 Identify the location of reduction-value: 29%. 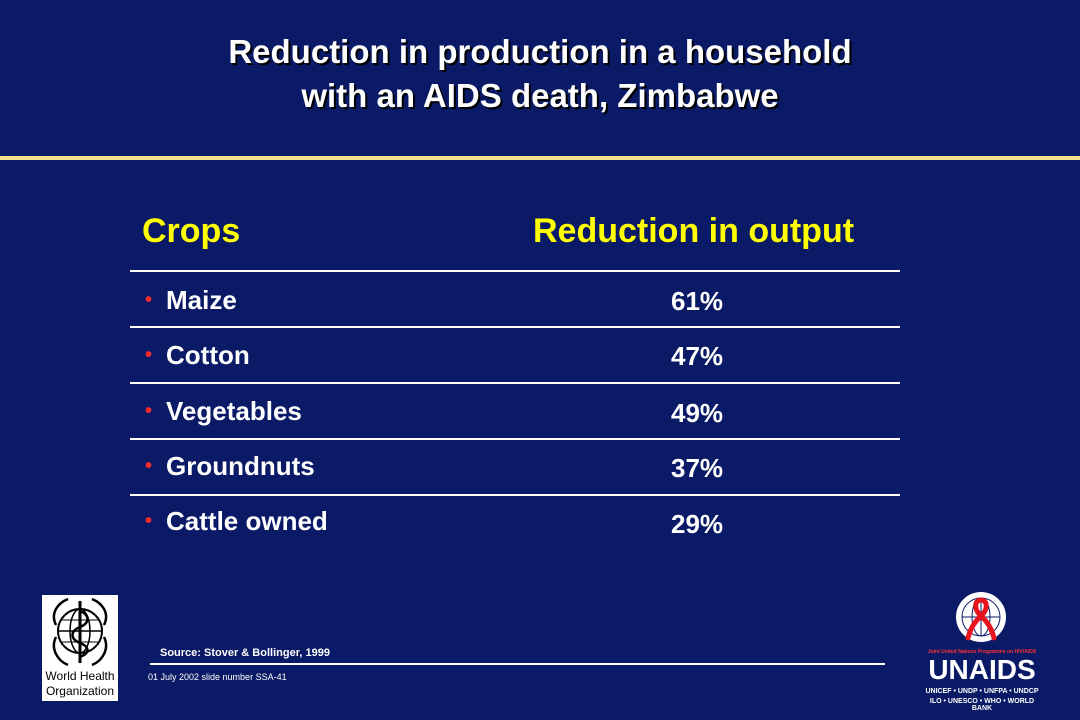
(697, 524).